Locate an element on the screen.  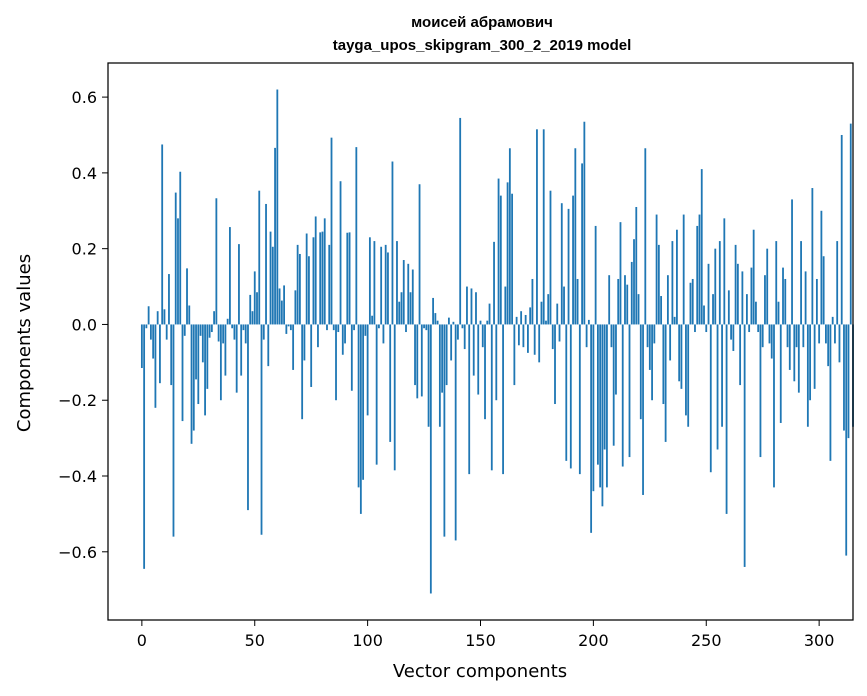
x-tick-label: 300 is located at coordinates (819, 640).